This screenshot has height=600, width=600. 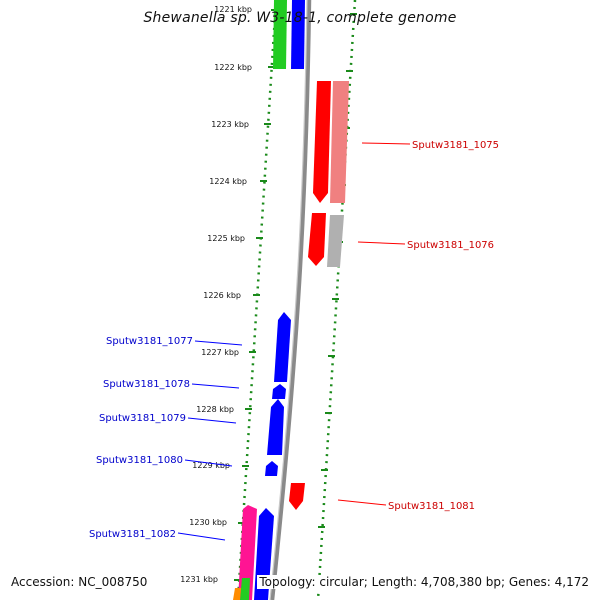 What do you see at coordinates (322, 142) in the screenshot?
I see `gene-g3` at bounding box center [322, 142].